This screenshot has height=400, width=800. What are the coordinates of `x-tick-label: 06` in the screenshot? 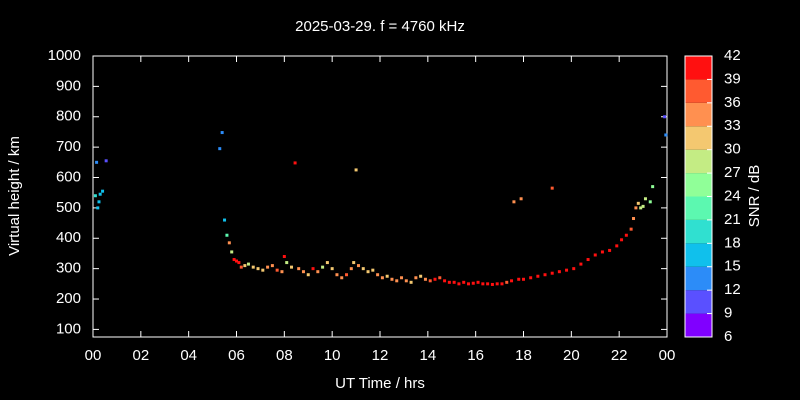 It's located at (236, 355).